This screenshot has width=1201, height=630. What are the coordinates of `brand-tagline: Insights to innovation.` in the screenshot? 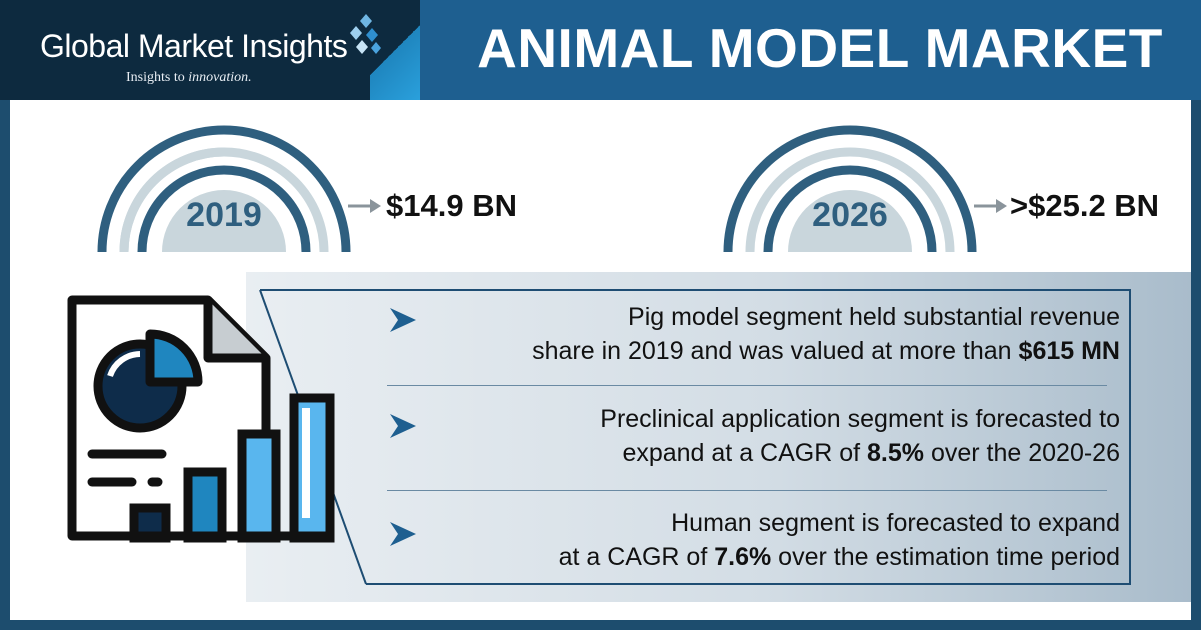 It's located at (189, 78).